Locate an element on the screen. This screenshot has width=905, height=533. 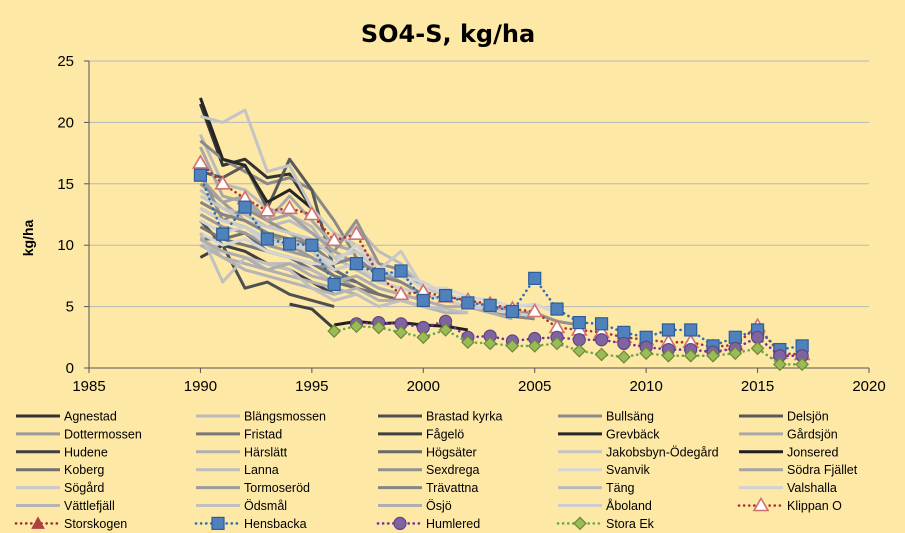
legend-label: Täng is located at coordinates (620, 488).